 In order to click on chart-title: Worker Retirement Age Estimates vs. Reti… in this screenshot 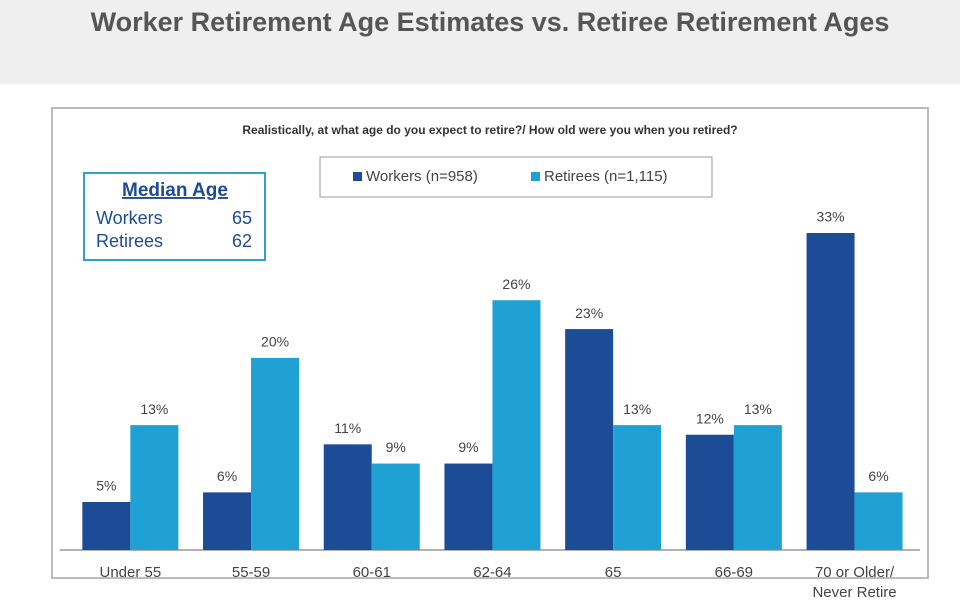, I will do `click(490, 22)`.